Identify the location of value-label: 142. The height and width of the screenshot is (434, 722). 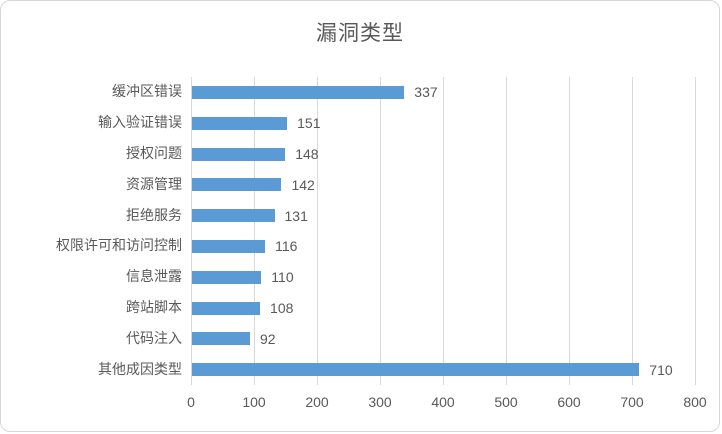
(303, 184).